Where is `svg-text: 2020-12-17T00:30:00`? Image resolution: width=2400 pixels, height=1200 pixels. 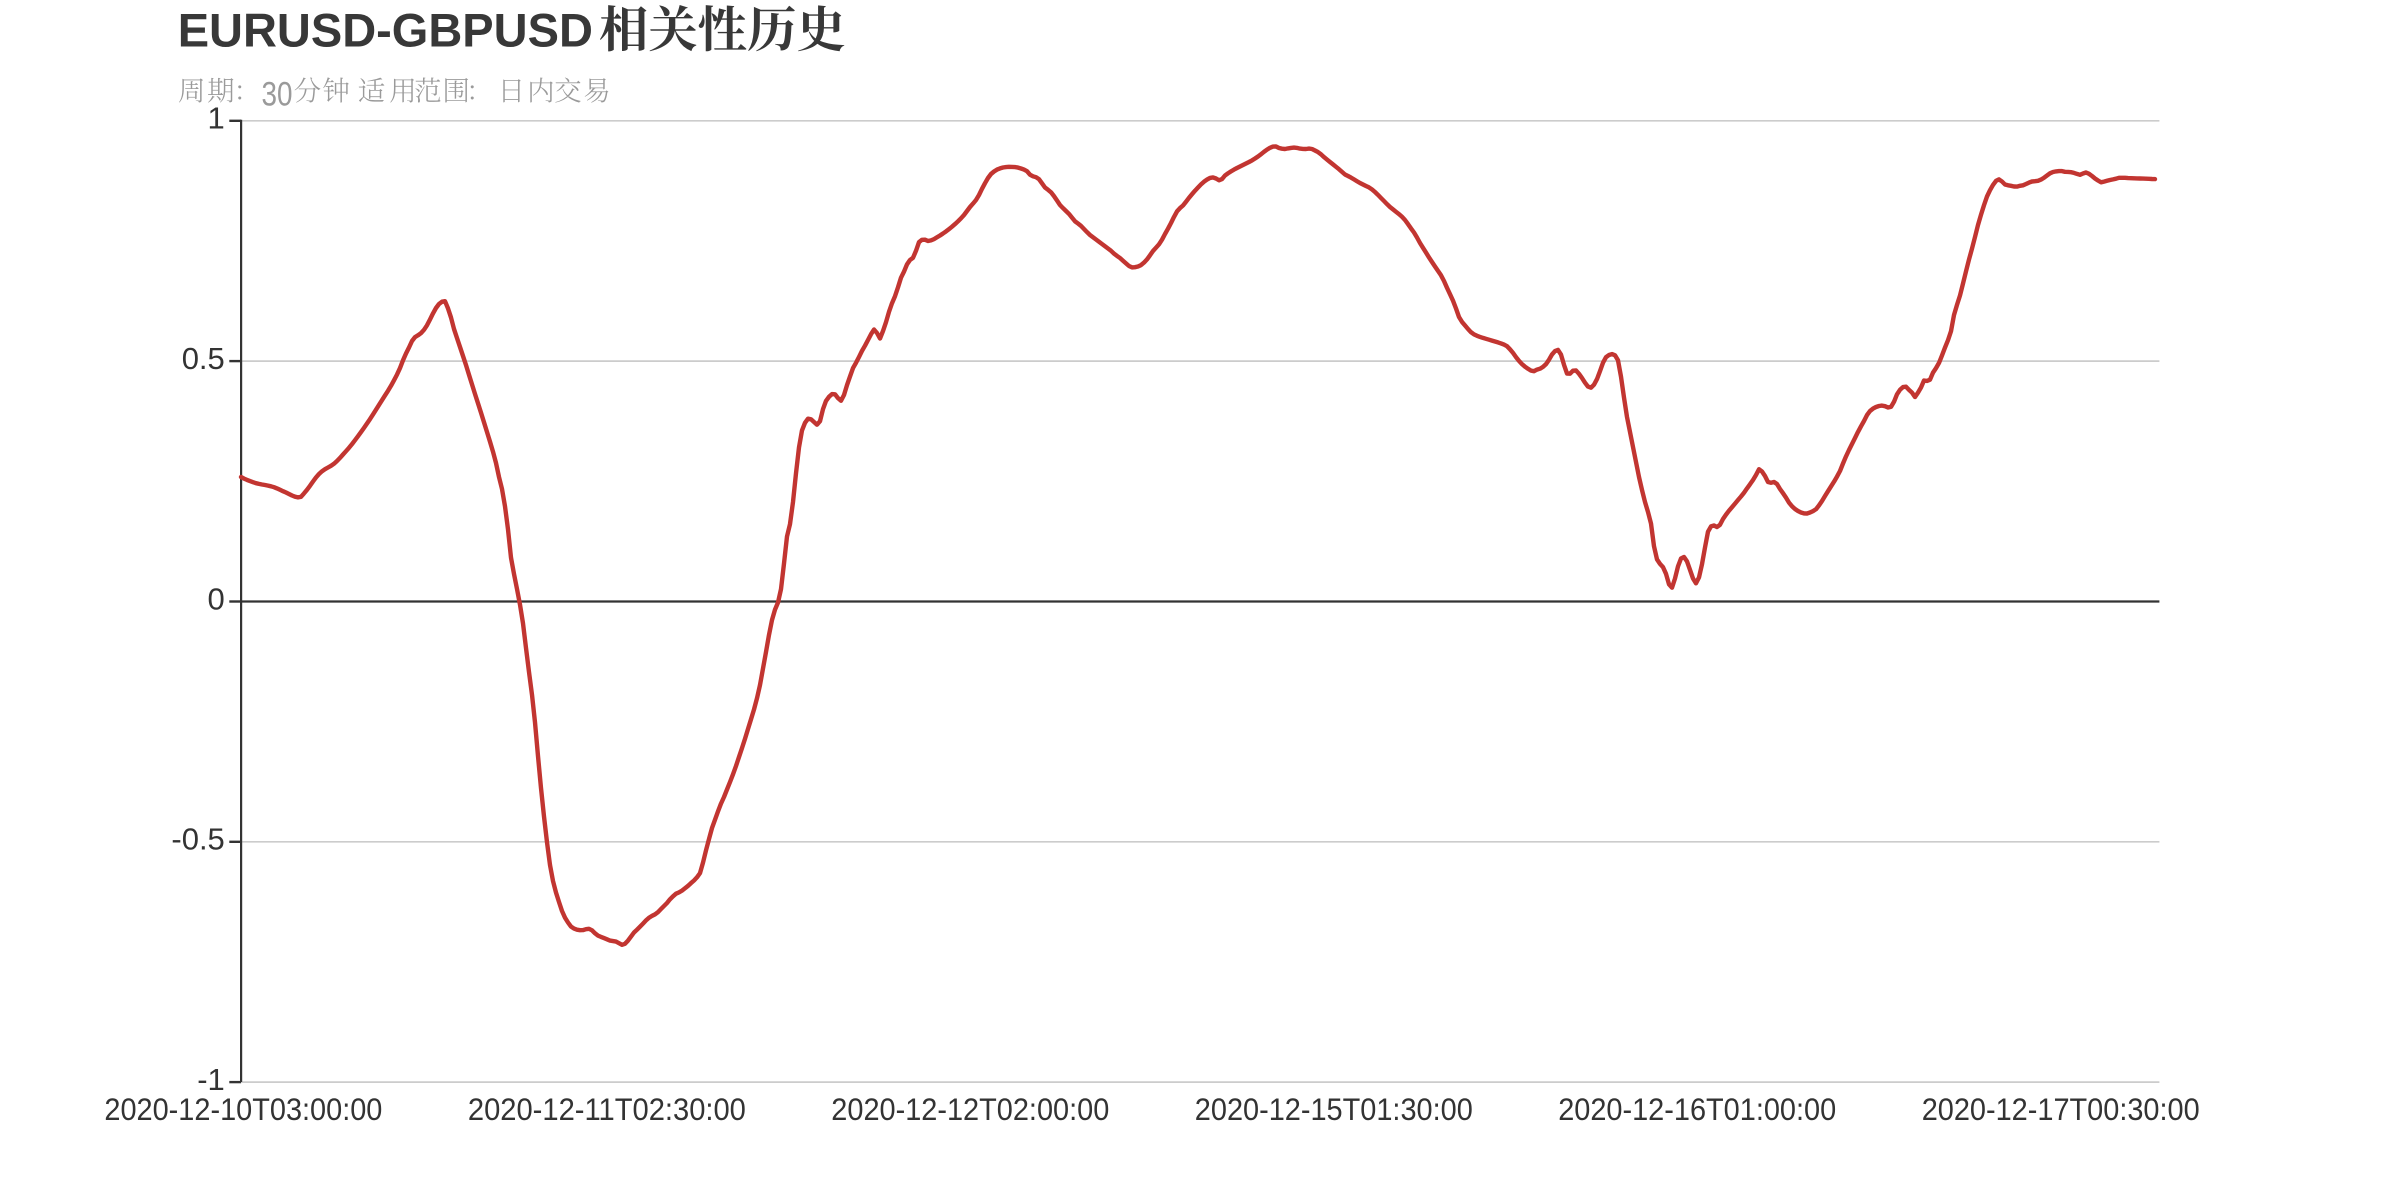
svg-text: 2020-12-17T00:30:00 is located at coordinates (2061, 1109).